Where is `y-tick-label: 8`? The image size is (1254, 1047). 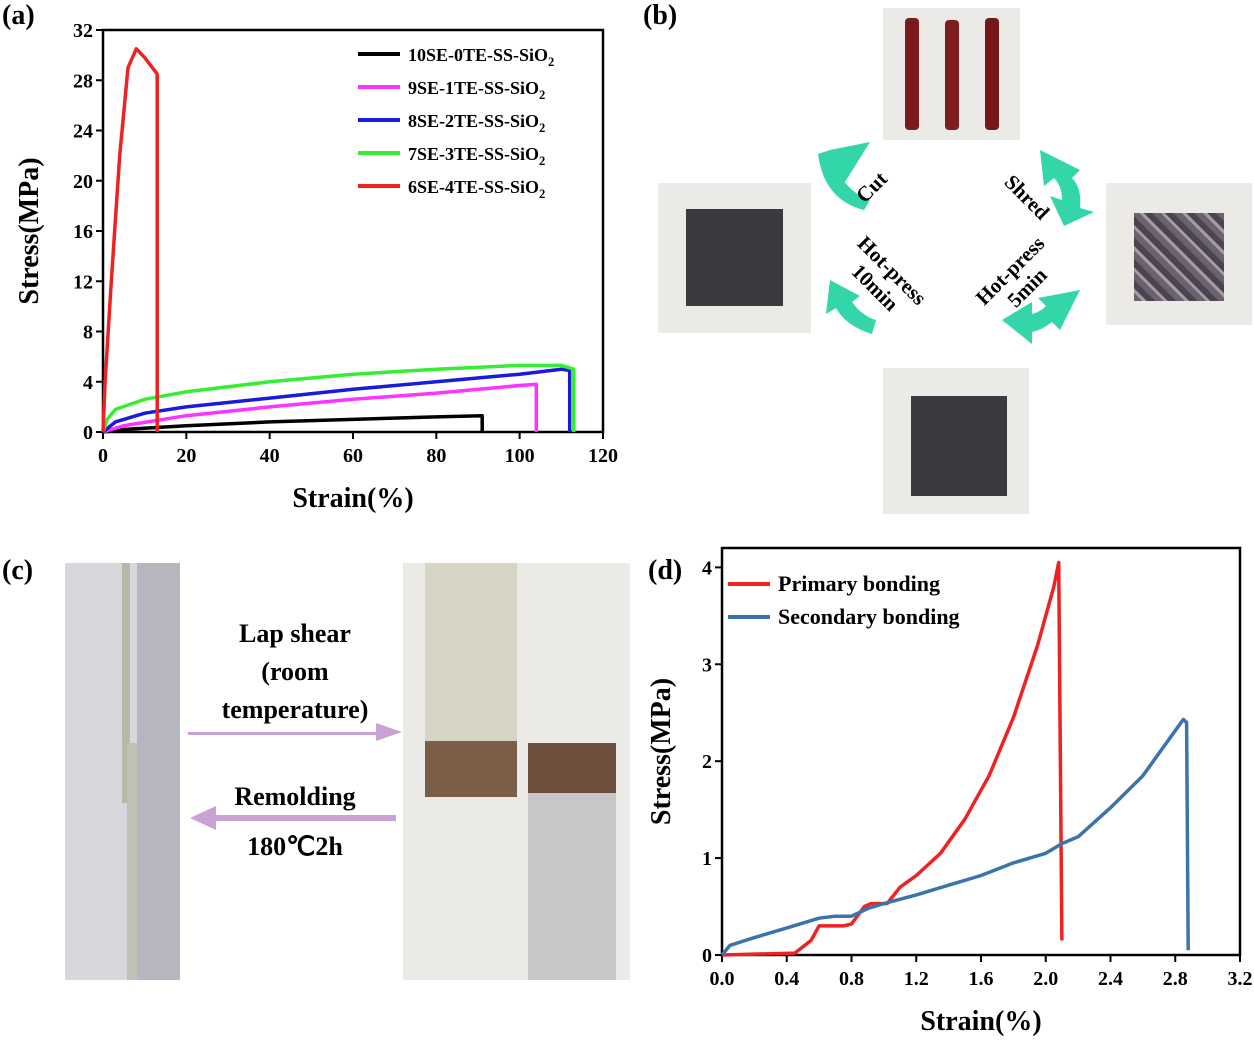
y-tick-label: 8 is located at coordinates (88, 333).